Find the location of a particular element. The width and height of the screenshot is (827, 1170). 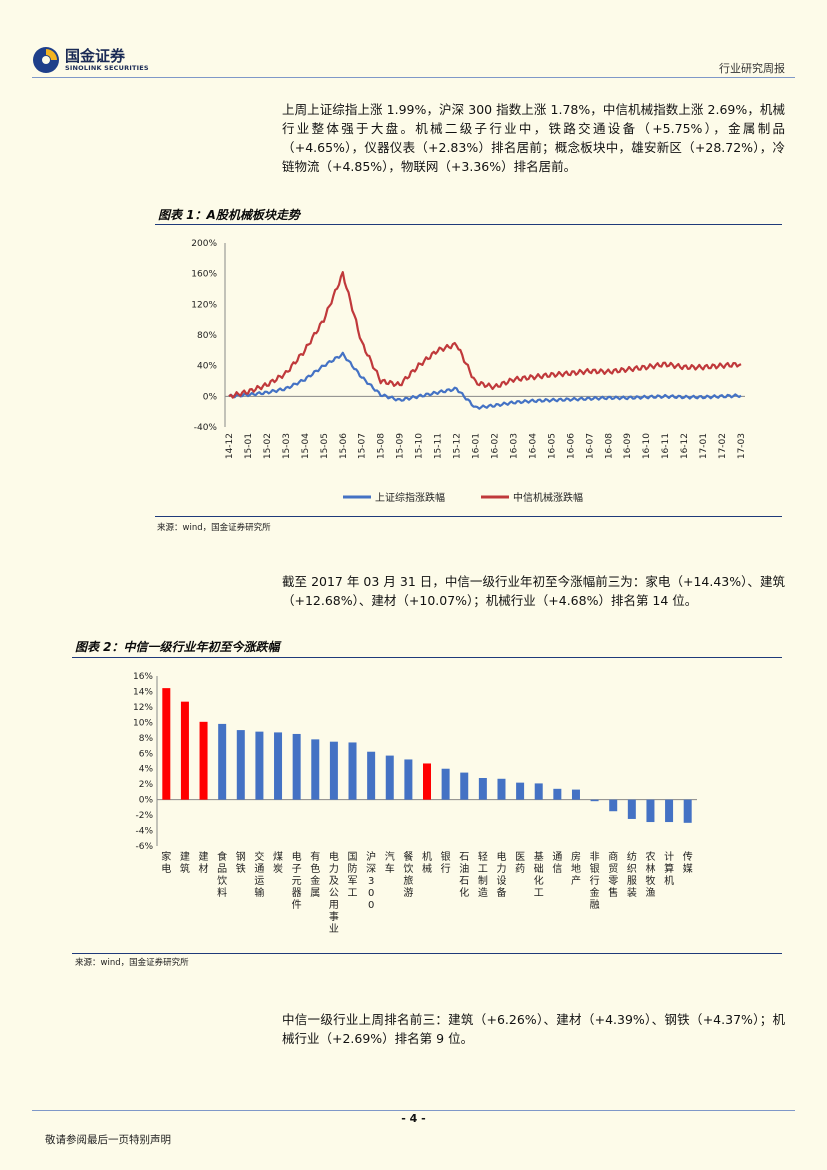

x-tick-label: 17-03 is located at coordinates (742, 446).